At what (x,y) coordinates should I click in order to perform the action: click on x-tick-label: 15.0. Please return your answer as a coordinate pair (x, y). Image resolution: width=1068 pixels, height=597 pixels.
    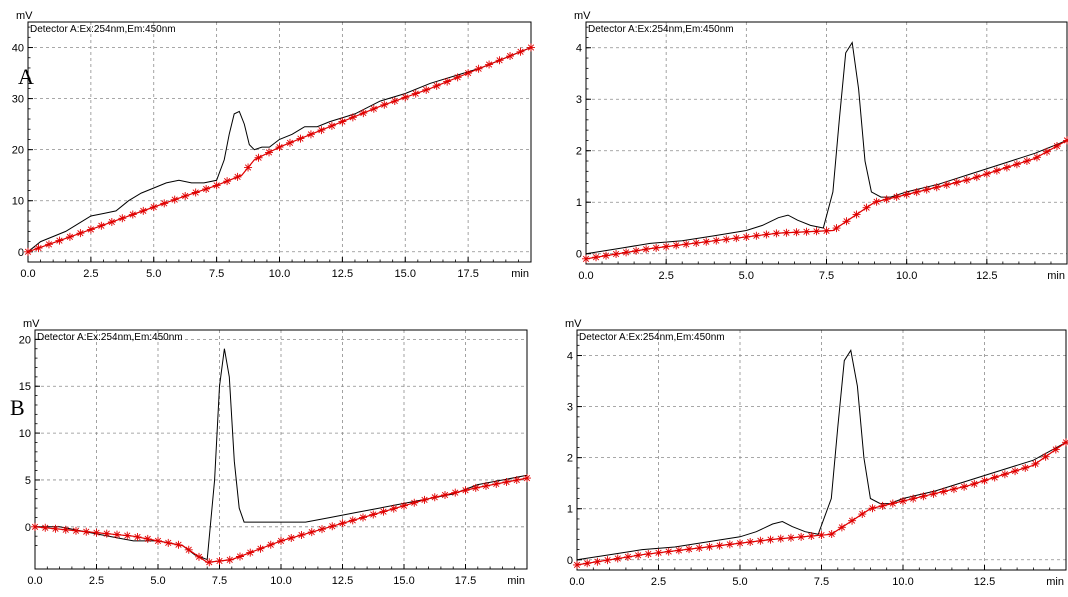
    Looking at the image, I should click on (405, 274).